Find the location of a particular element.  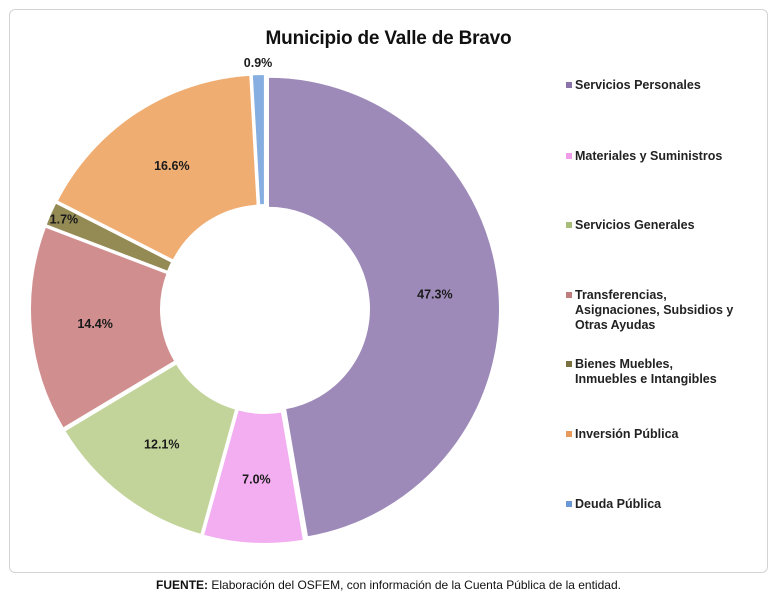

source-note-label: FUENTE: is located at coordinates (182, 585).